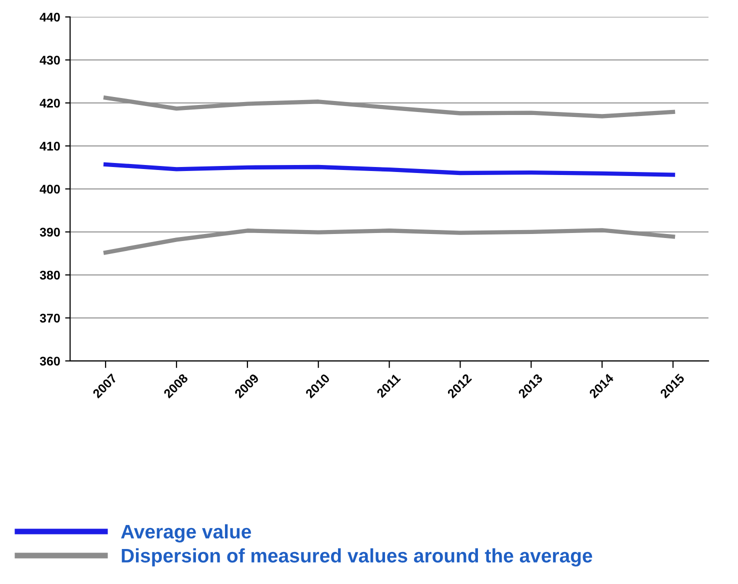  What do you see at coordinates (50, 318) in the screenshot?
I see `y-tick-label: 370` at bounding box center [50, 318].